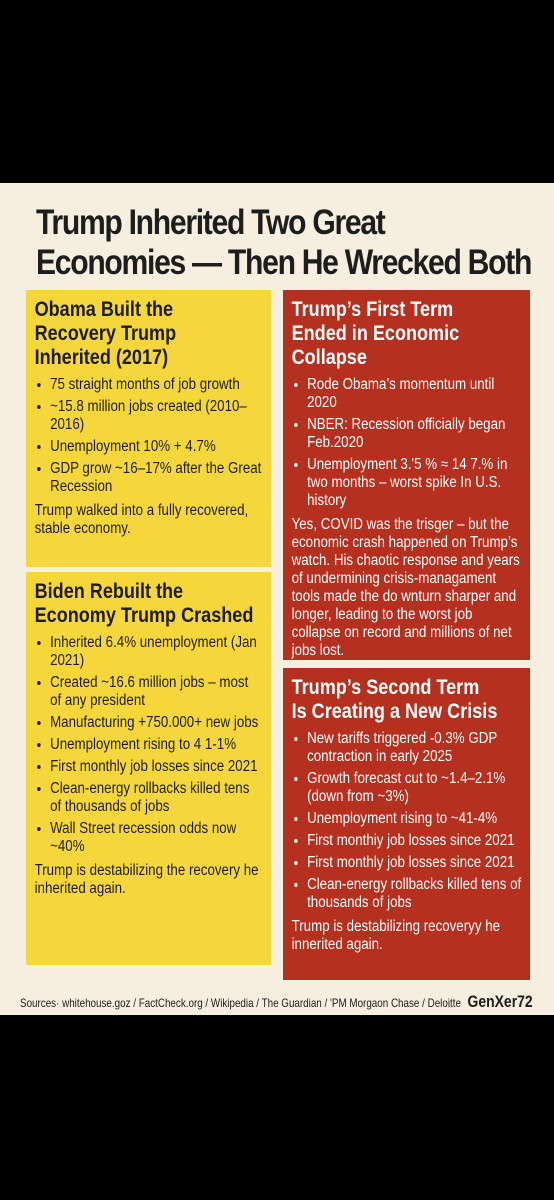 The height and width of the screenshot is (1200, 554). What do you see at coordinates (156, 447) in the screenshot?
I see `bullet: Unemployment 10% + 4.7%` at bounding box center [156, 447].